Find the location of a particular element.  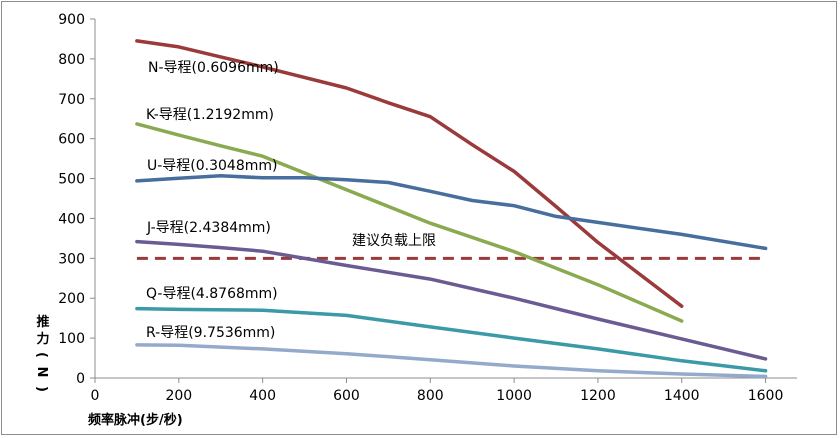

x-tick-label: 1000 is located at coordinates (514, 396).